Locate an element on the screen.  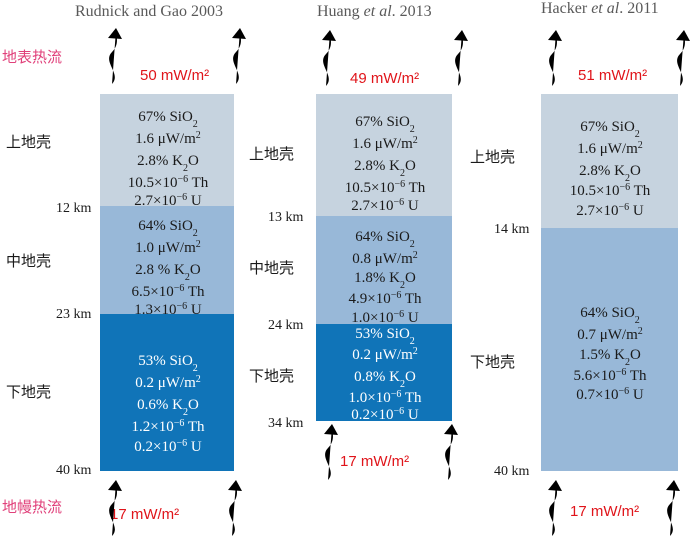
depth-label: 24 km is located at coordinates (286, 325).